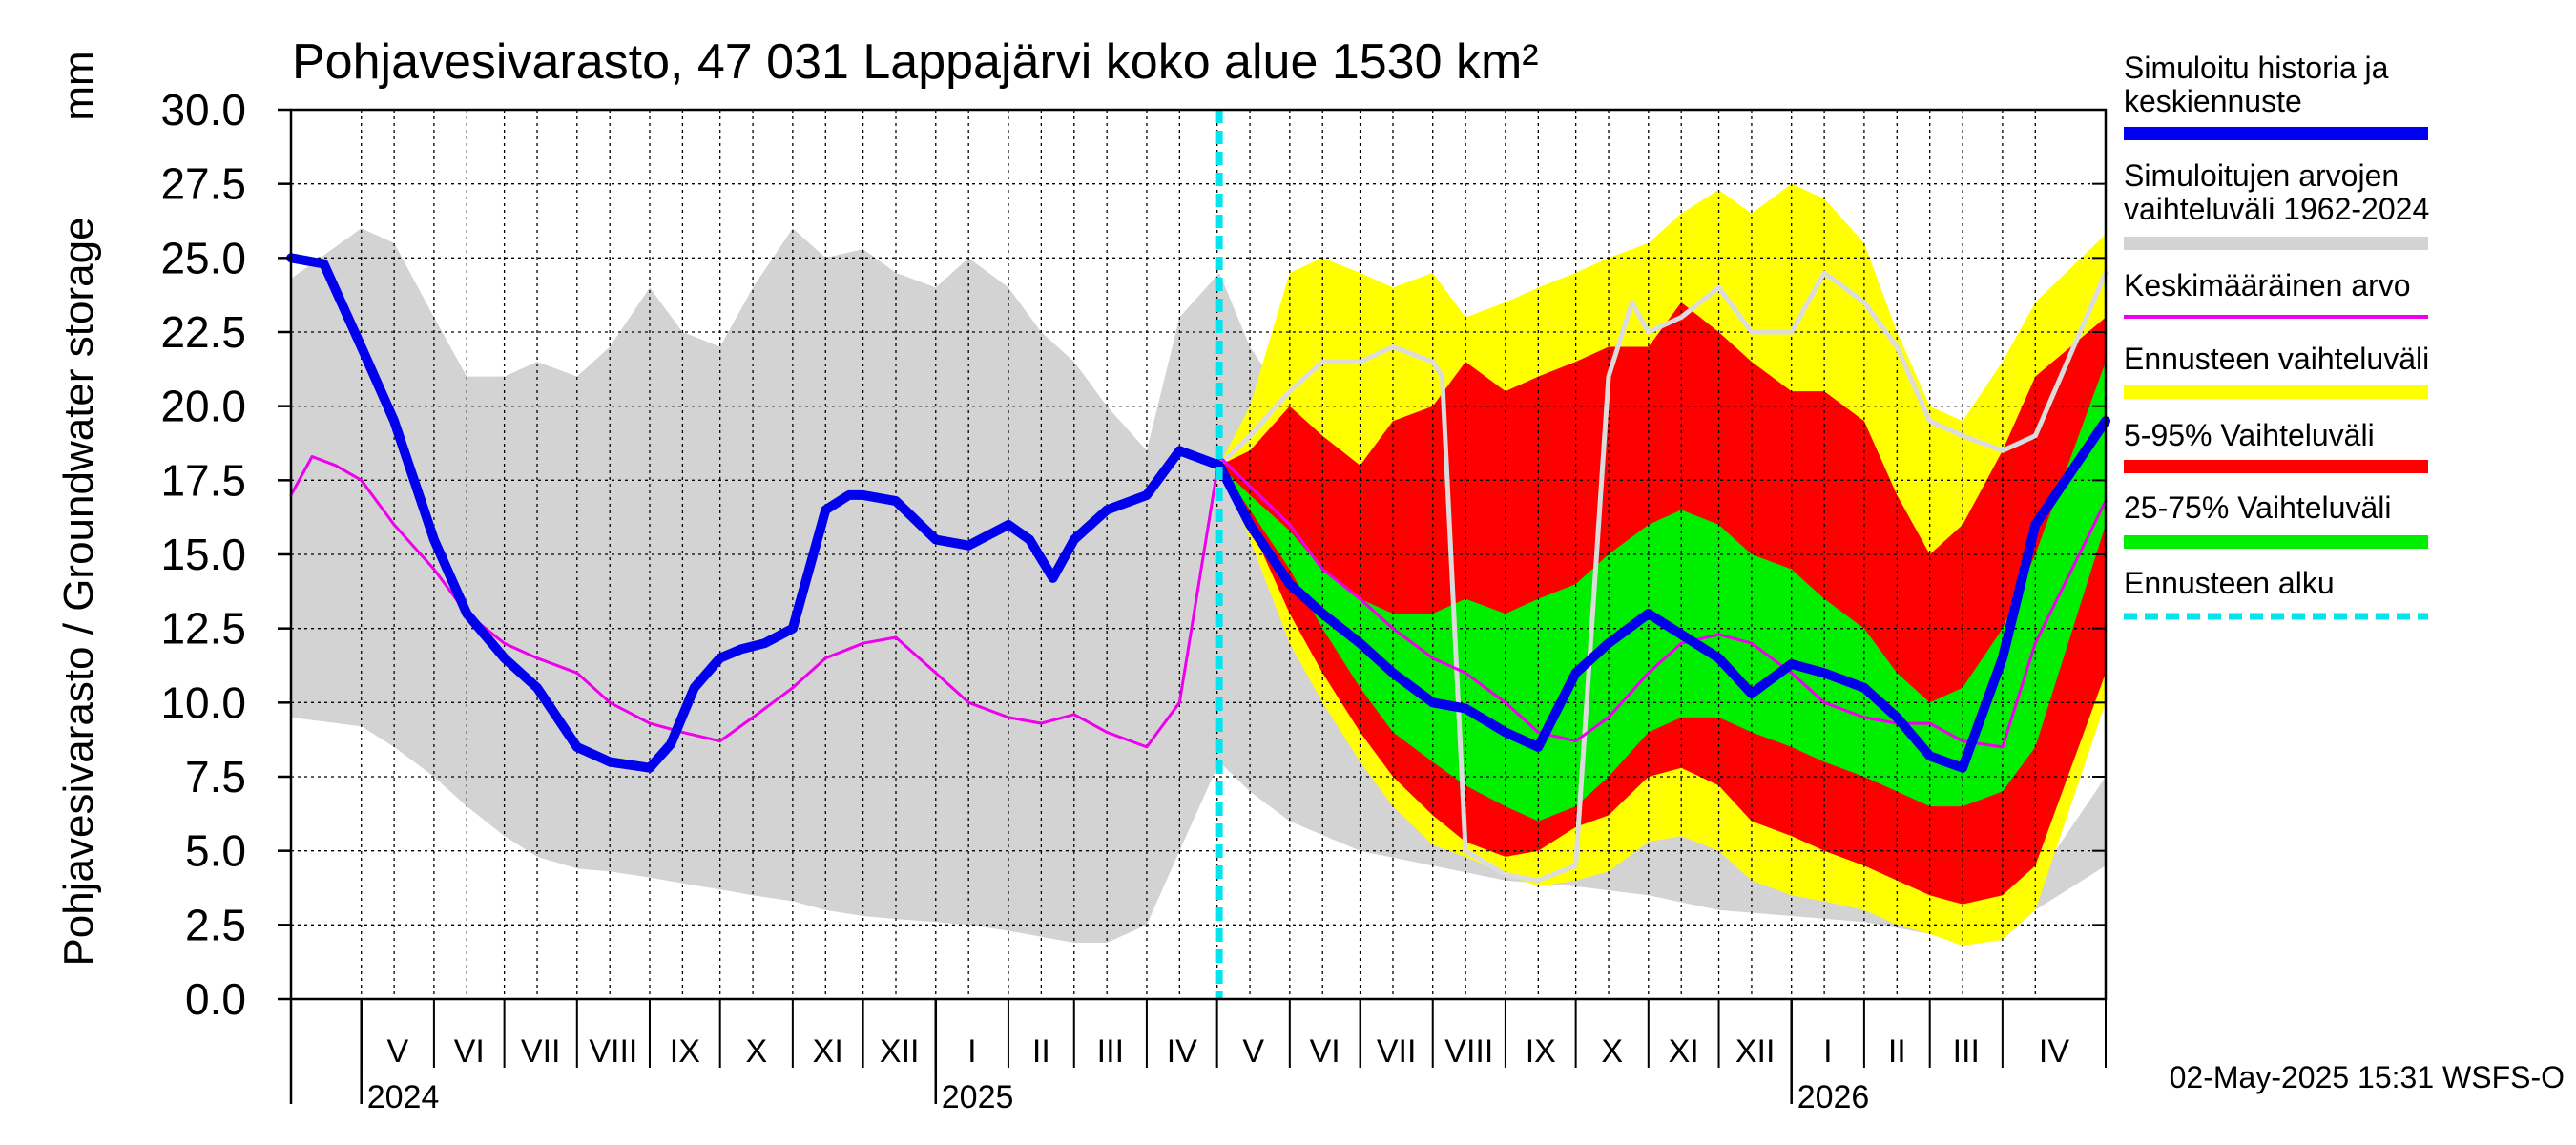 The image size is (2576, 1145). Describe the element at coordinates (2276, 209) in the screenshot. I see `legend-label: vaihteluväli 1962-2024` at that location.